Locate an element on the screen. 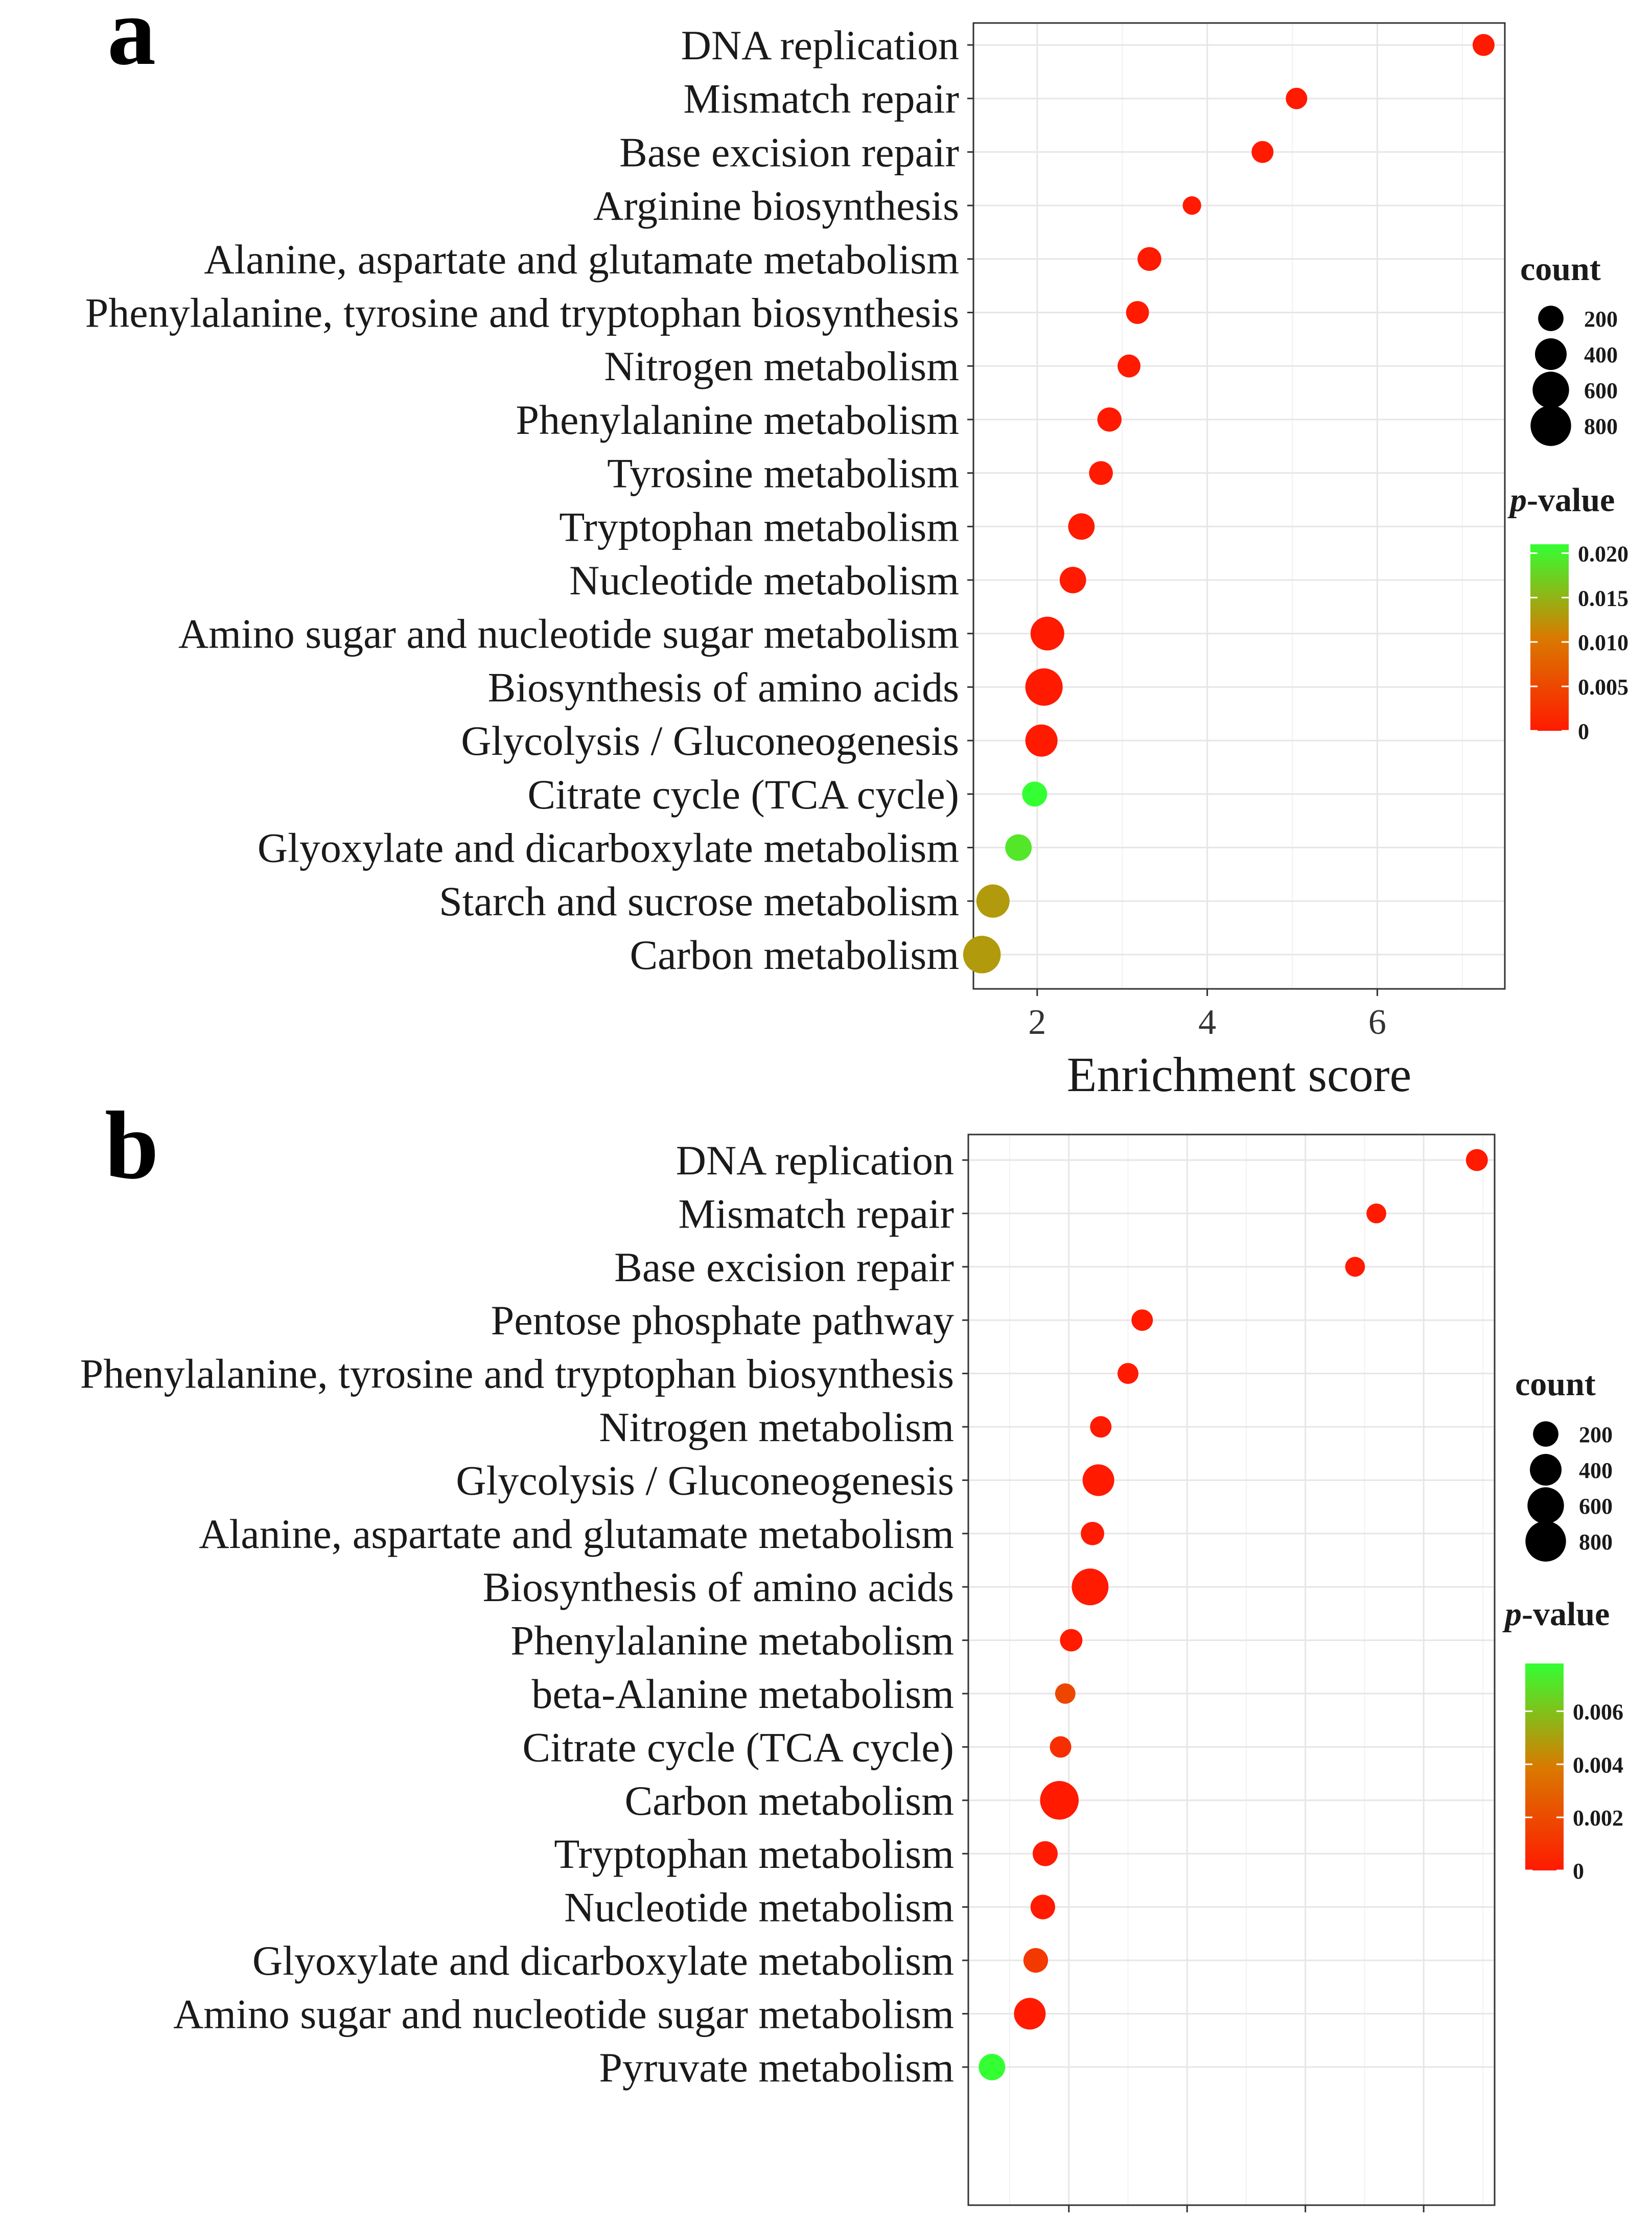 This screenshot has width=1652, height=2221. panel-letter-a: a is located at coordinates (132, 42).